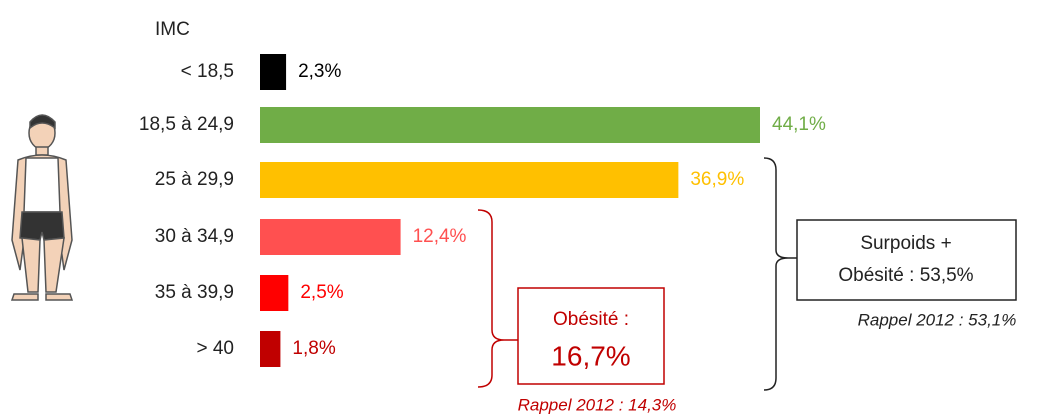  Describe the element at coordinates (194, 179) in the screenshot. I see `y-tick-label: 25 à 29,9` at that location.